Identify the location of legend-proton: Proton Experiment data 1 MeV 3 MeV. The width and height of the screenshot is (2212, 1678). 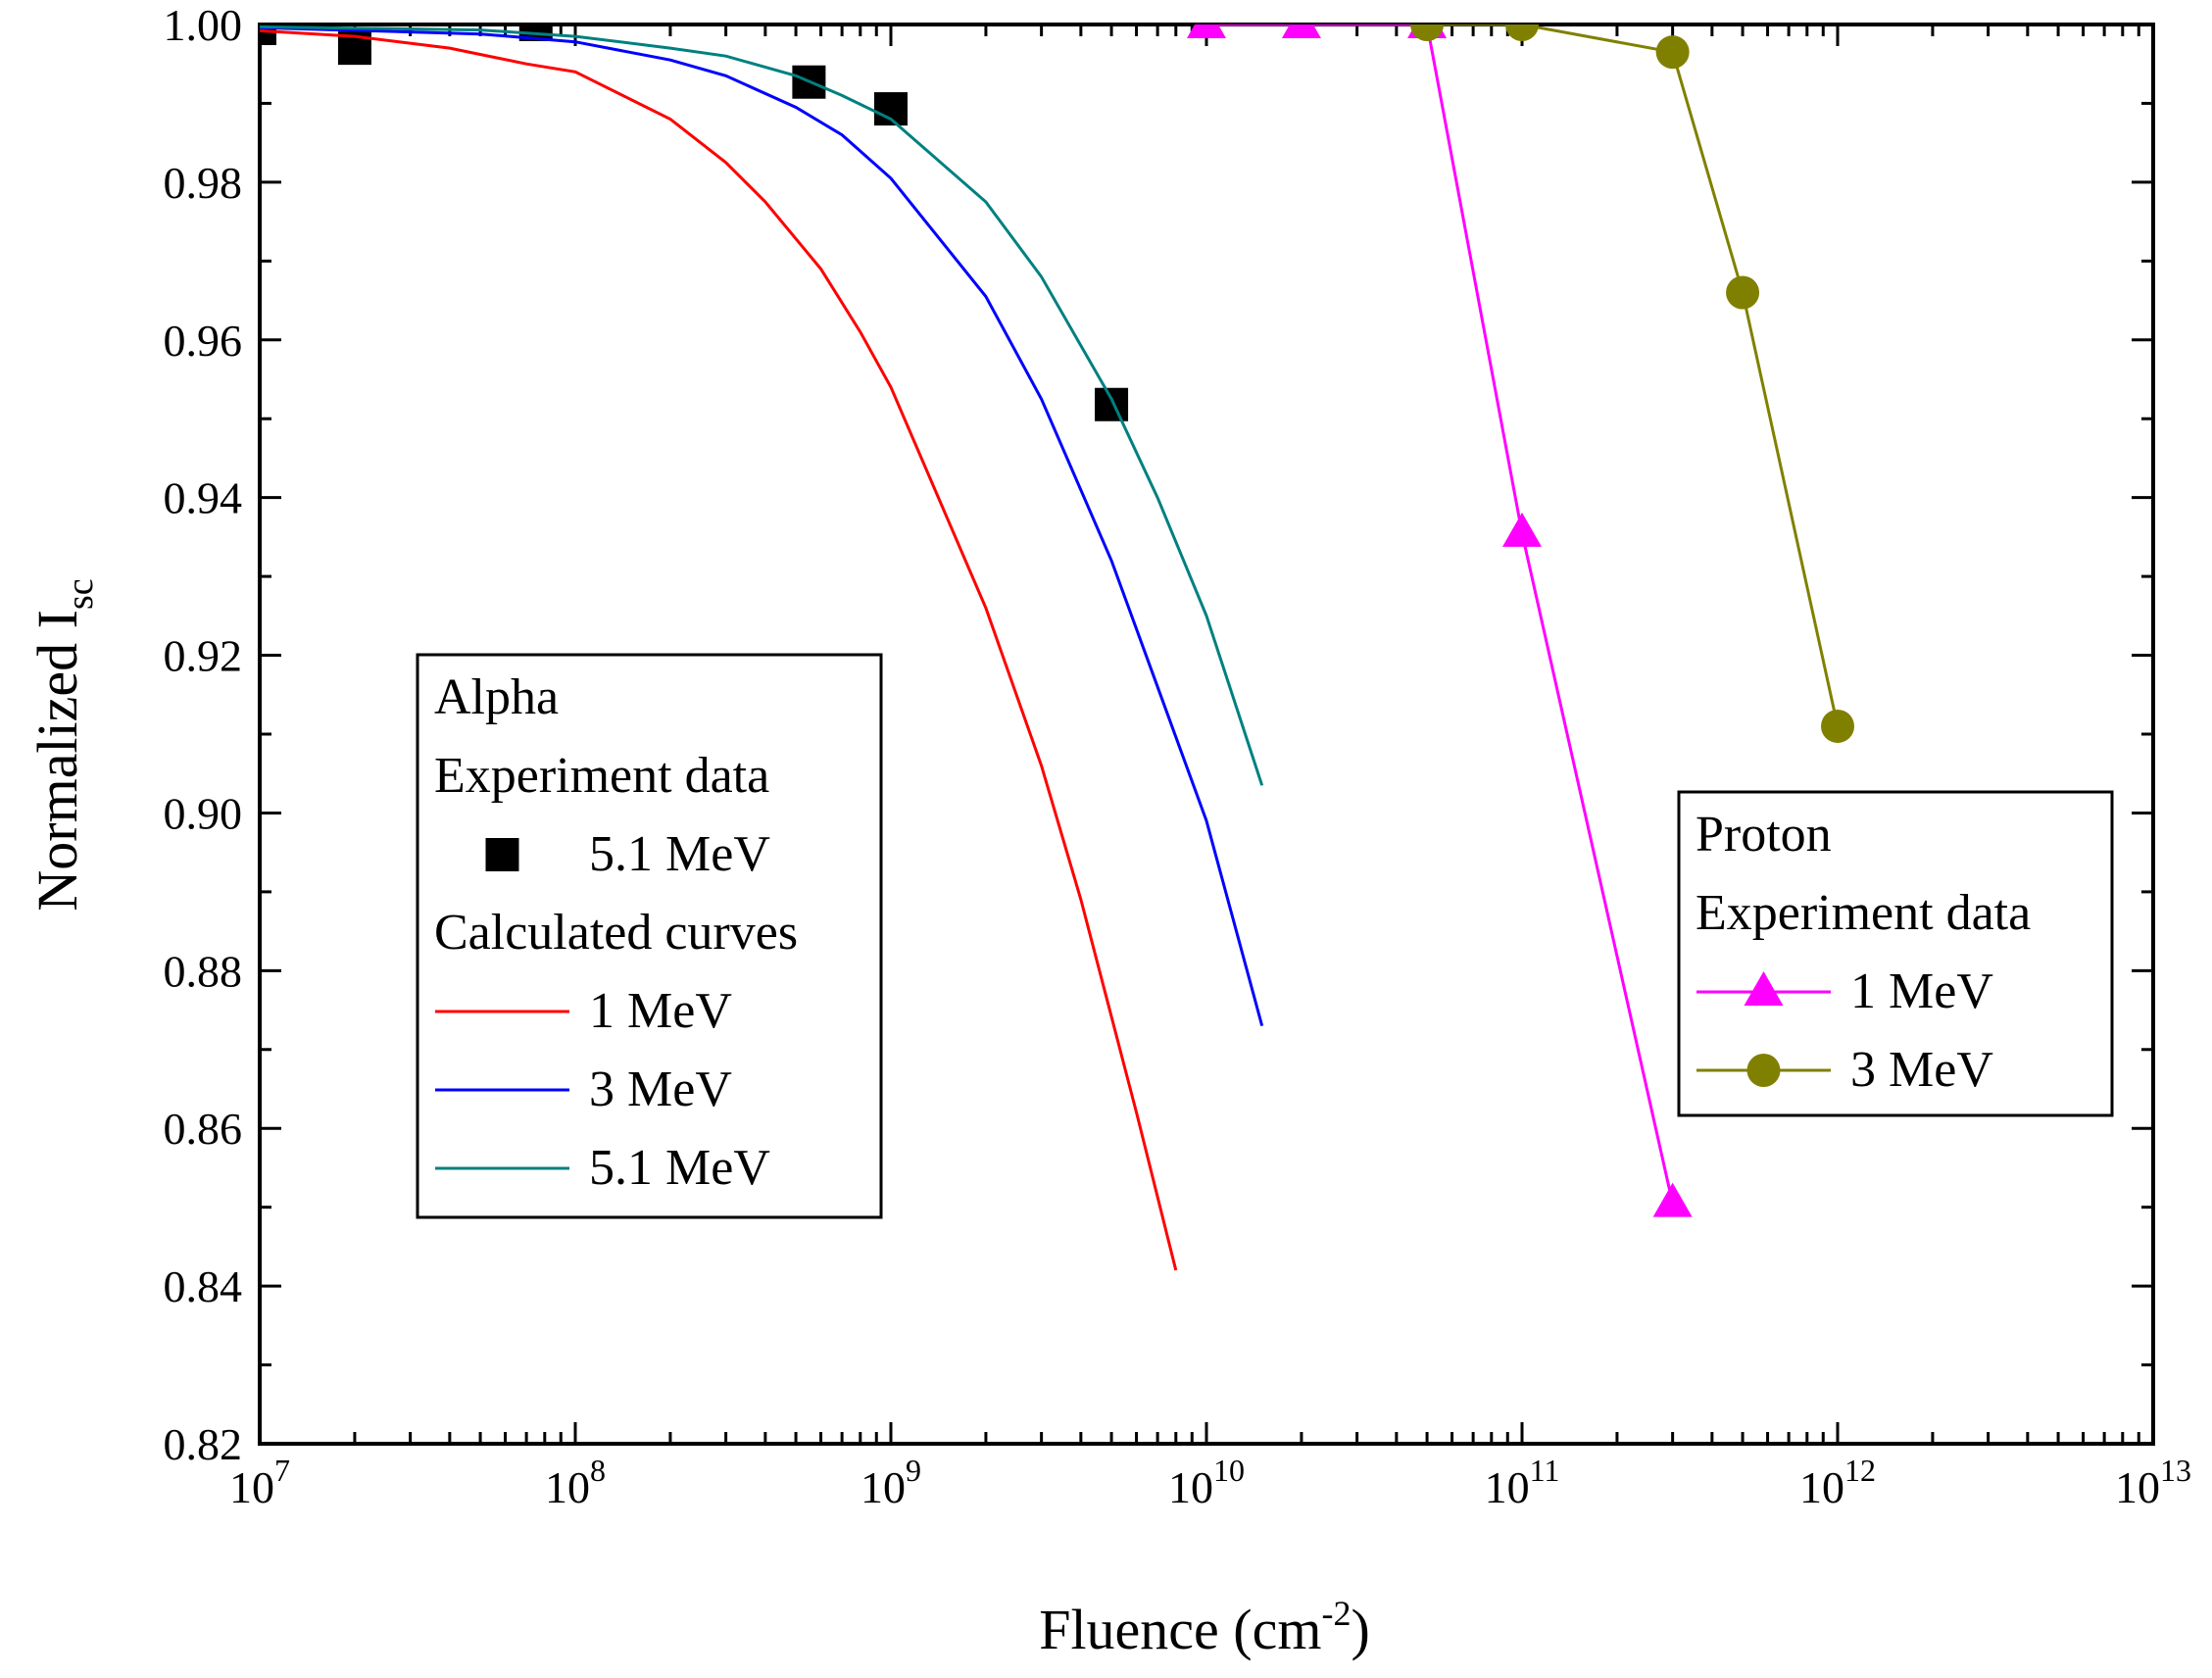
(1895, 954).